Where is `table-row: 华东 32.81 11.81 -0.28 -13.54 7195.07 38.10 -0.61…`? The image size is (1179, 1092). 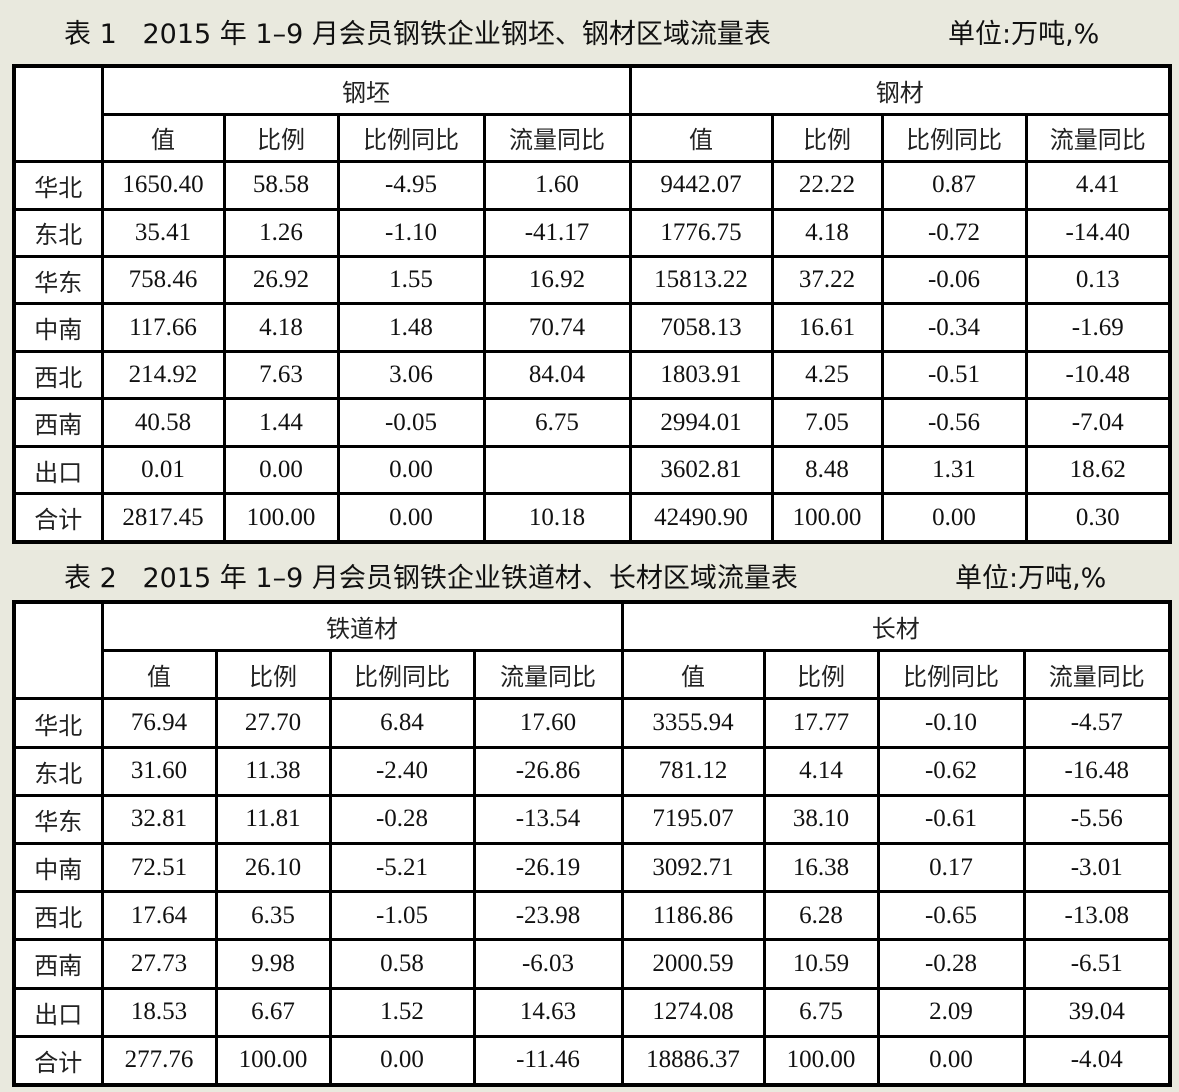
table-row: 华东 32.81 11.81 -0.28 -13.54 7195.07 38.10 -0.61… is located at coordinates (592, 819).